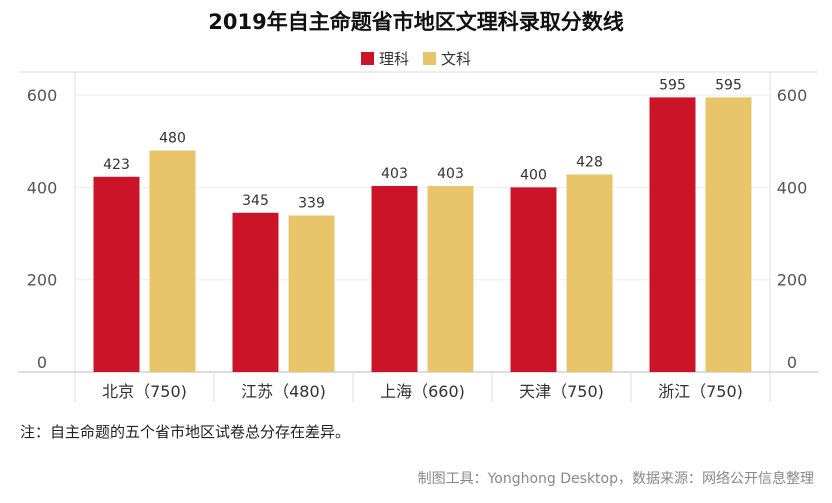 The height and width of the screenshot is (503, 832). I want to click on legend-label-series-0: 理科, so click(393, 59).